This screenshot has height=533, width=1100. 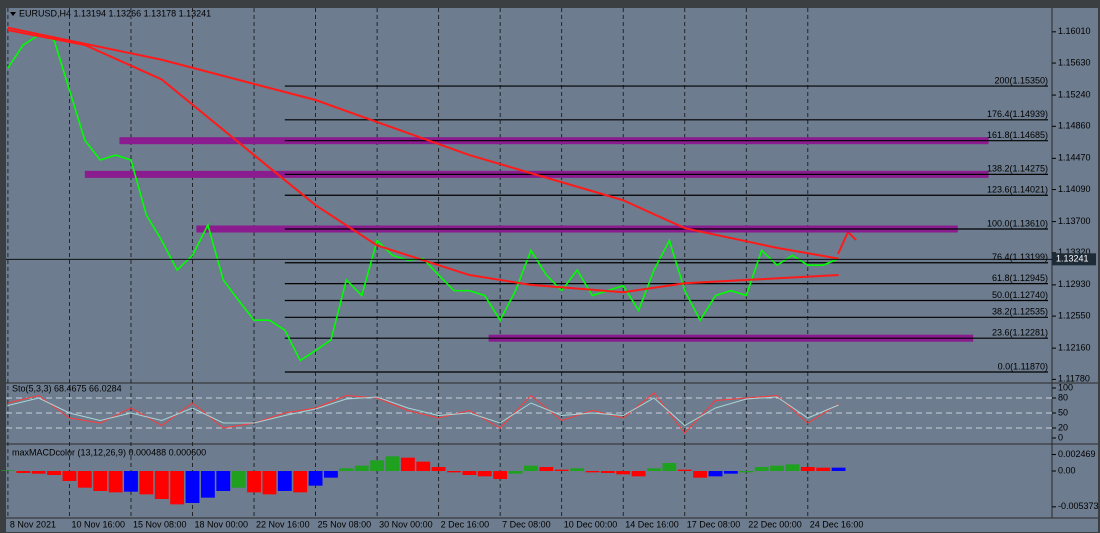 I want to click on x-tick-label: 22 Nov 16:00, so click(x=283, y=524).